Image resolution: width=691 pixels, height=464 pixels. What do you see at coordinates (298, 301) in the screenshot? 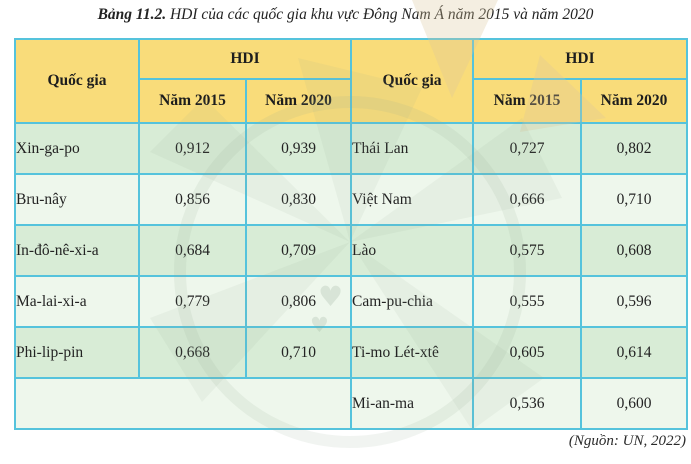
I see `hdi-2020-cell: 0,806` at bounding box center [298, 301].